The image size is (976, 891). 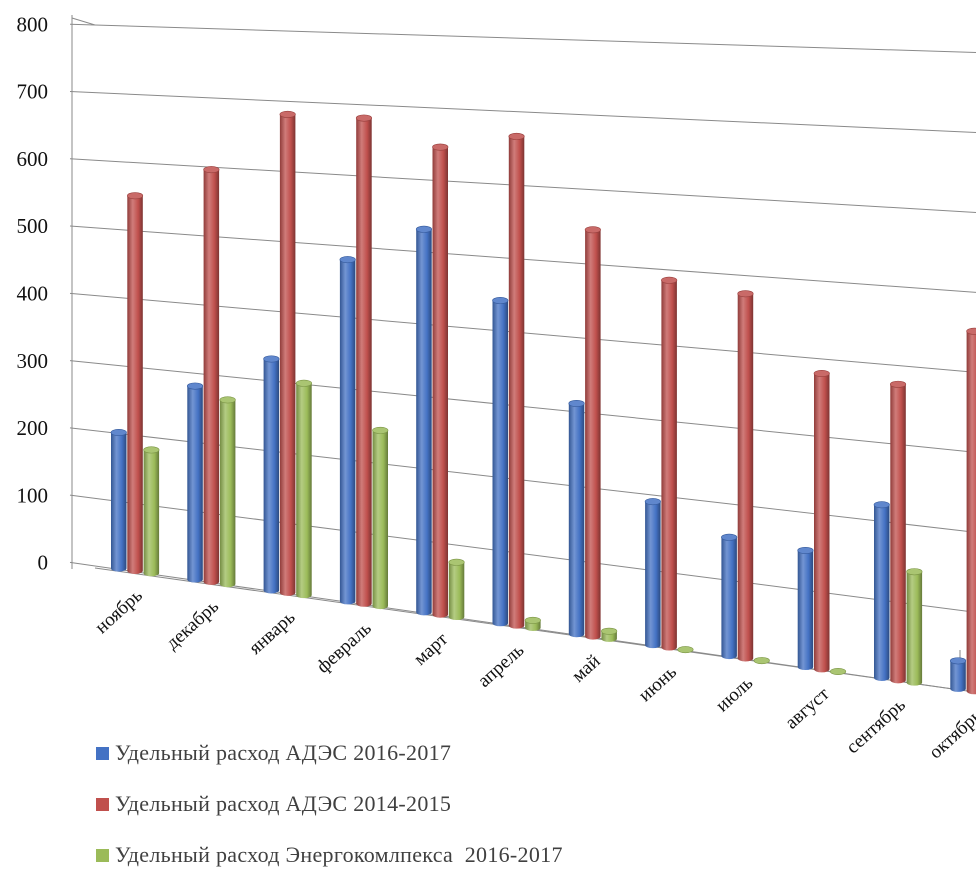 What do you see at coordinates (431, 648) in the screenshot?
I see `x-tick-label: март` at bounding box center [431, 648].